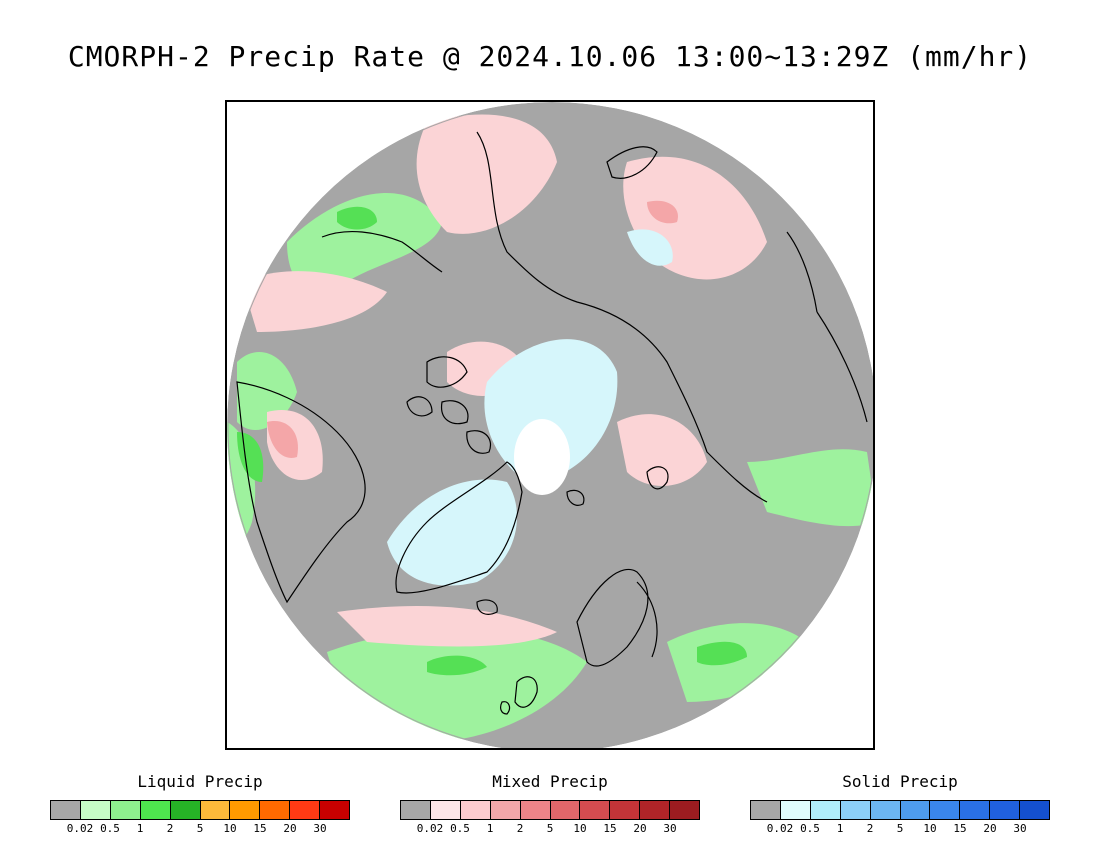  I want to click on legend-tick-solid-4: 5, so click(900, 828).